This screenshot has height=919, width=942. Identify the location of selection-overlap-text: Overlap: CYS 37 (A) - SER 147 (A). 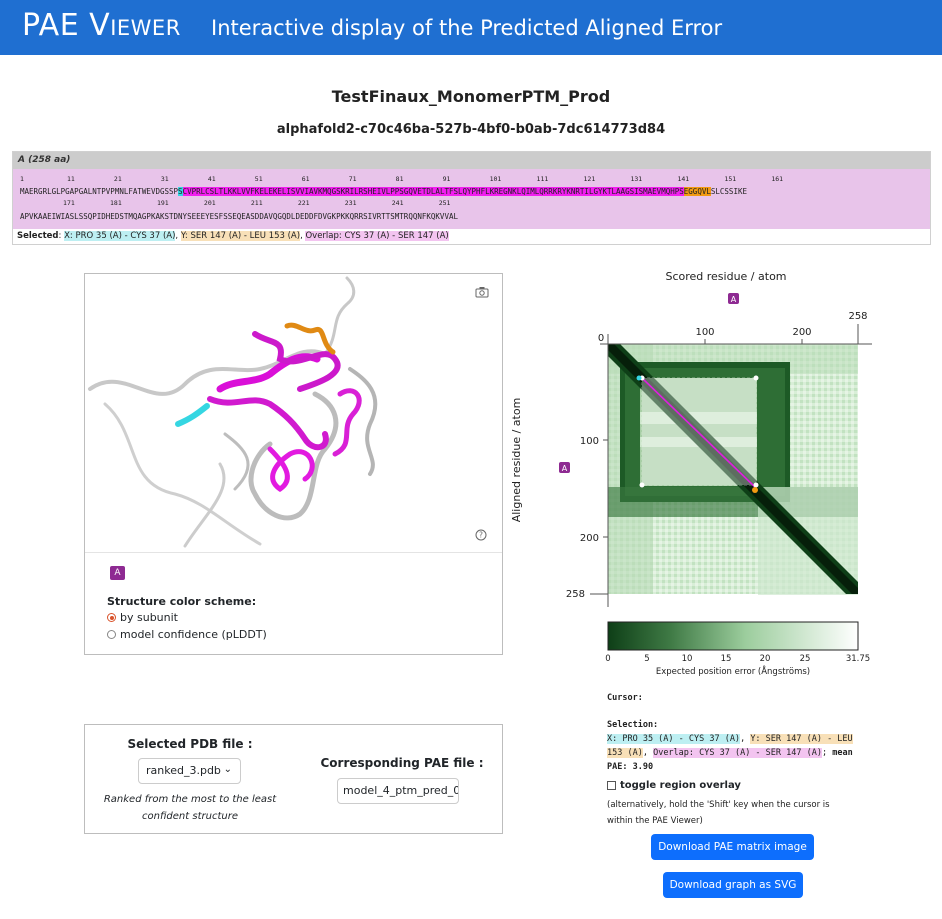
(737, 753).